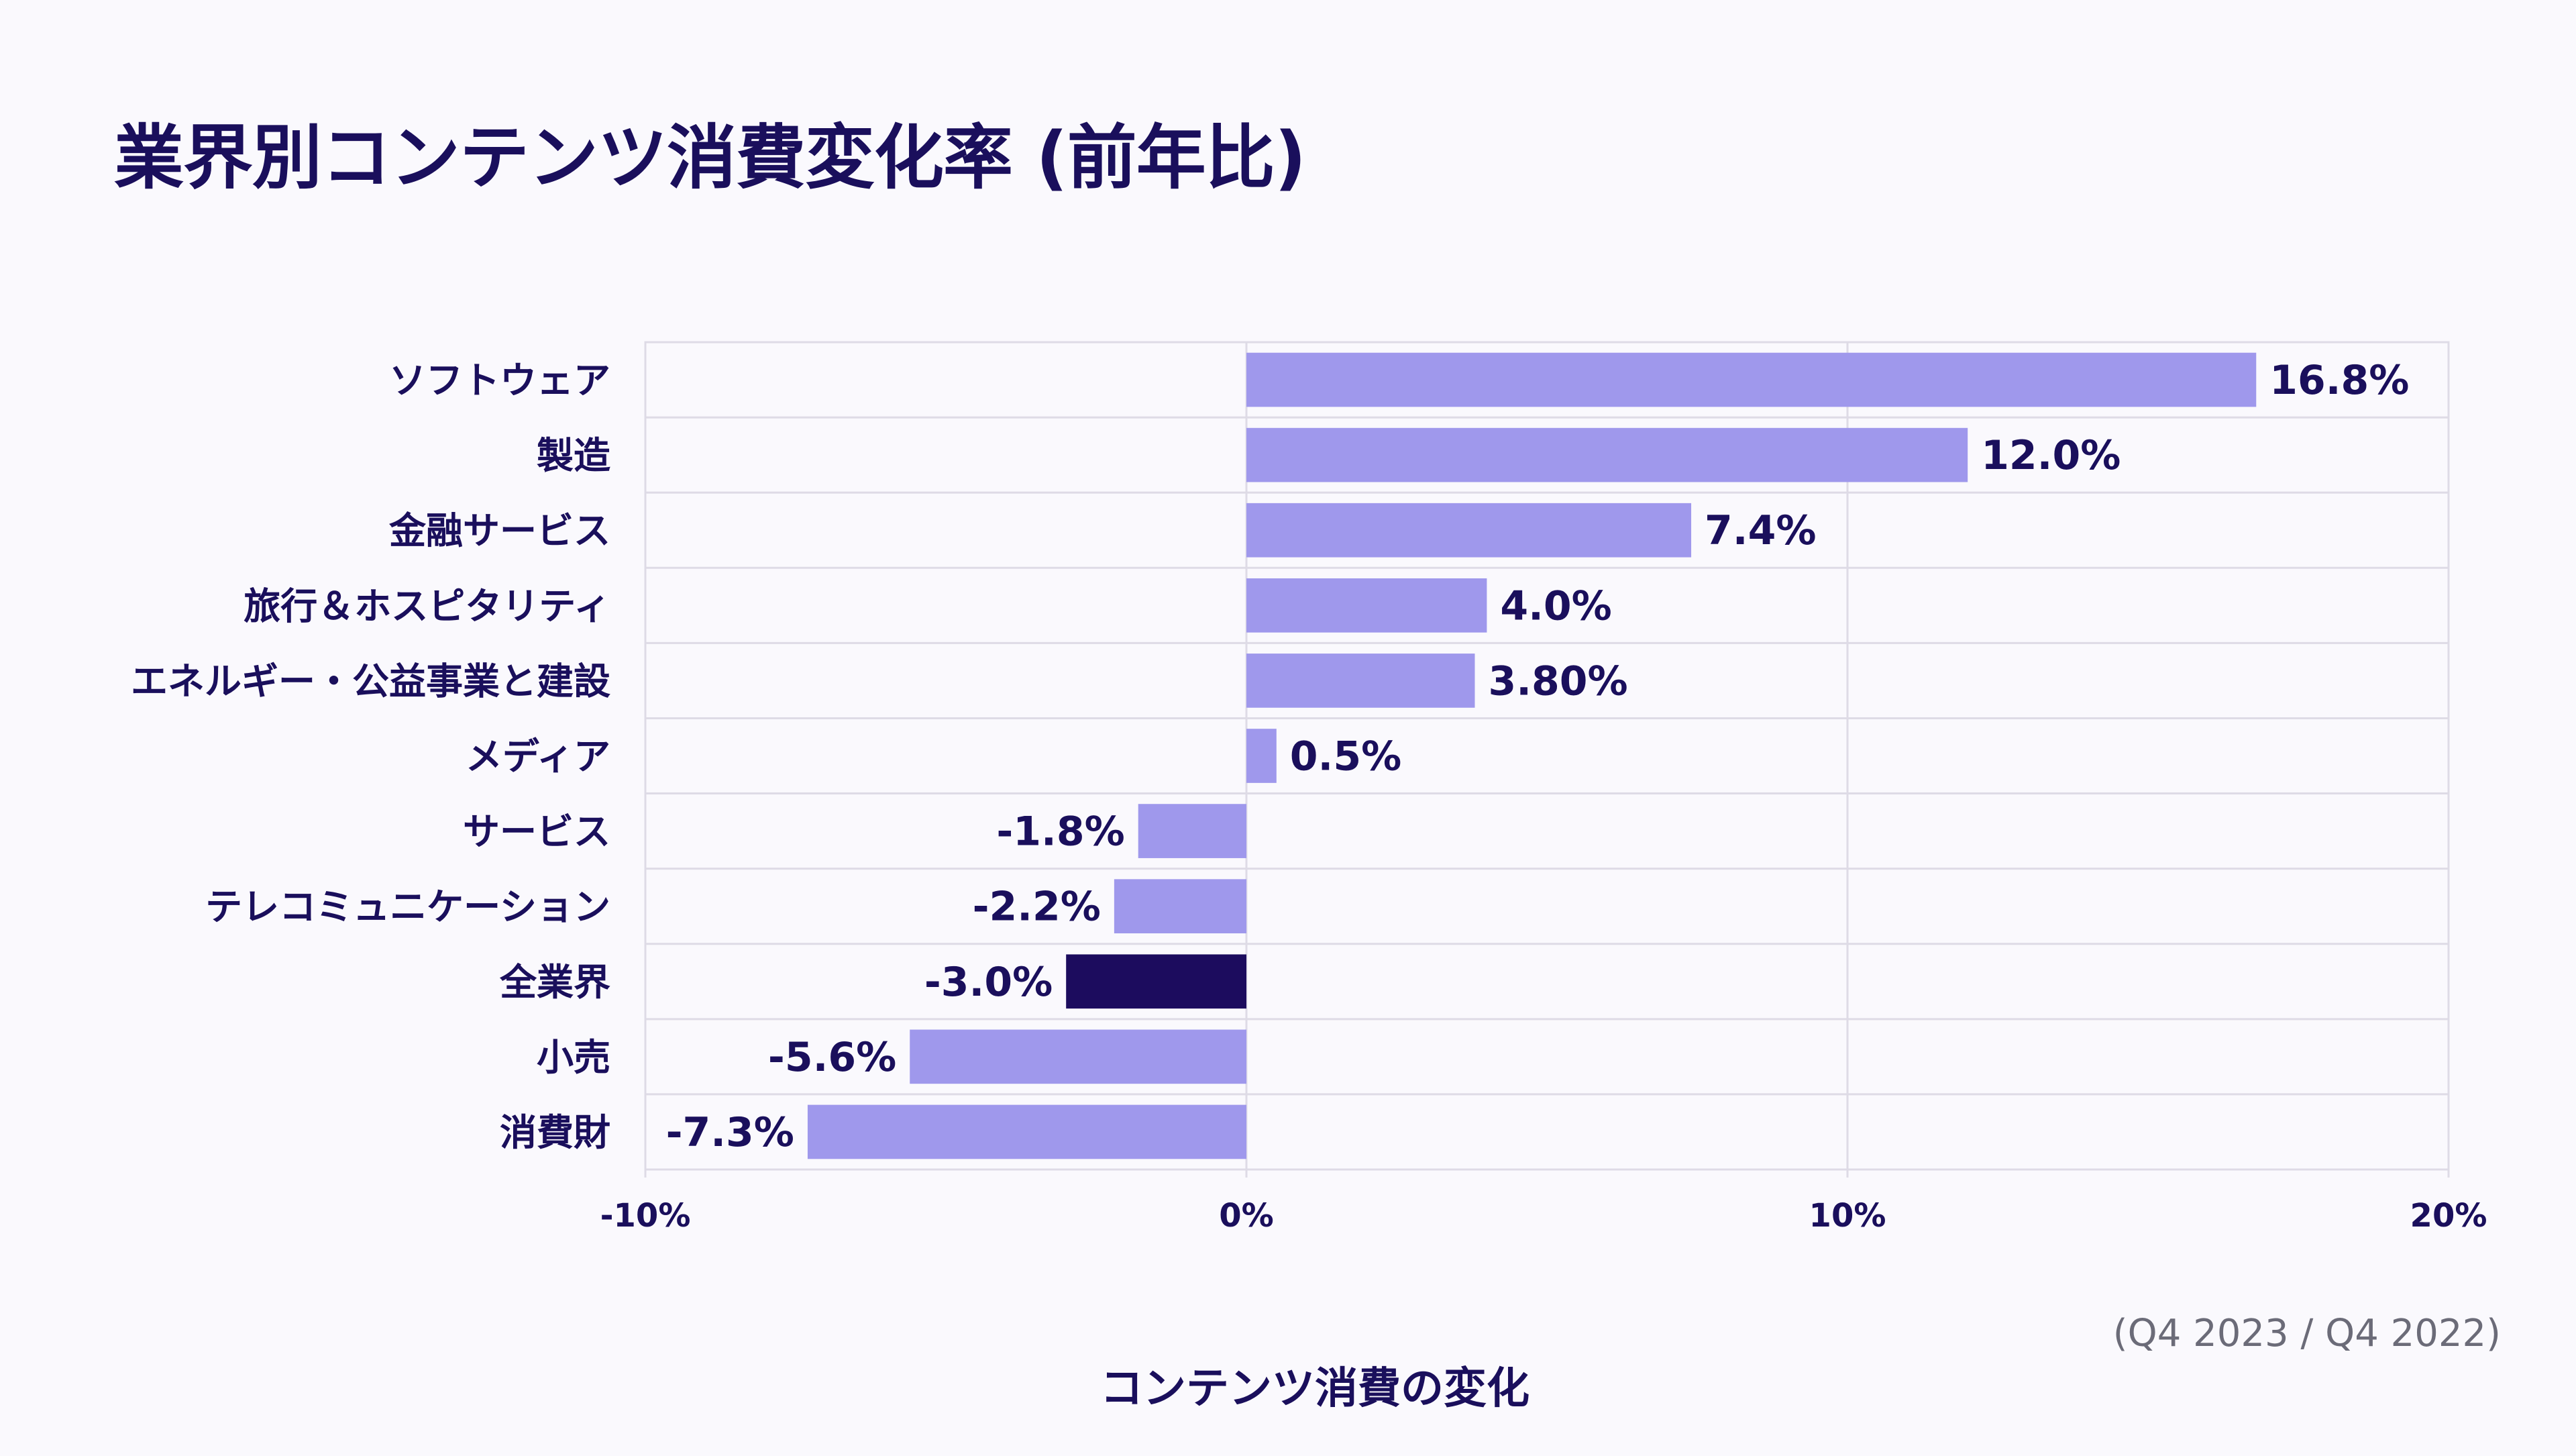  I want to click on category-label: 金融サービス, so click(499, 530).